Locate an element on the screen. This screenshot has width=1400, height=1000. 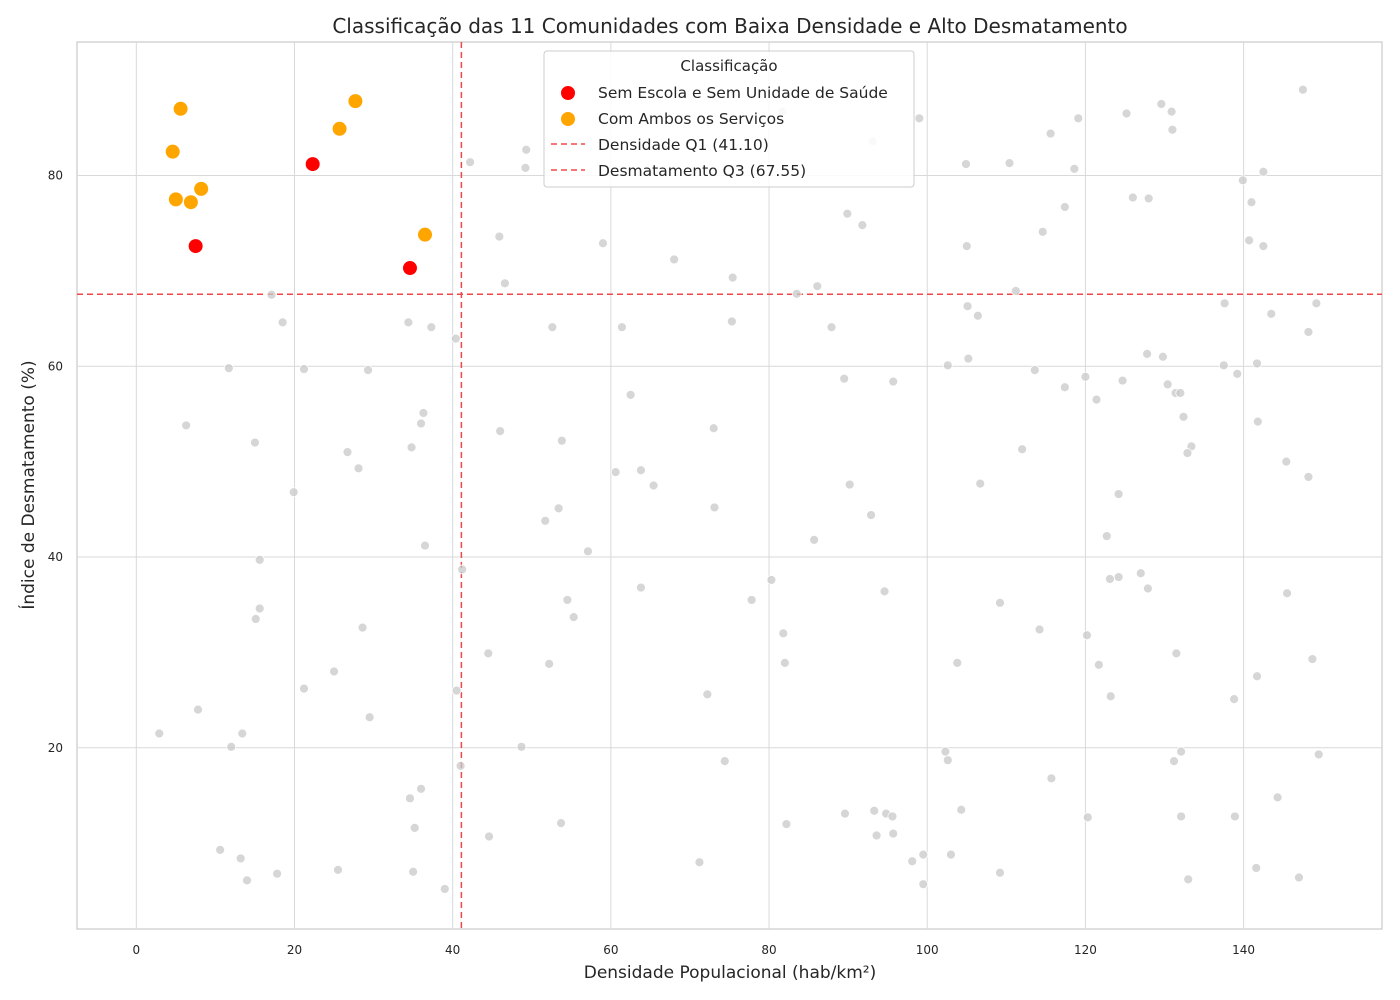
x-tick-label: 80 is located at coordinates (768, 950).